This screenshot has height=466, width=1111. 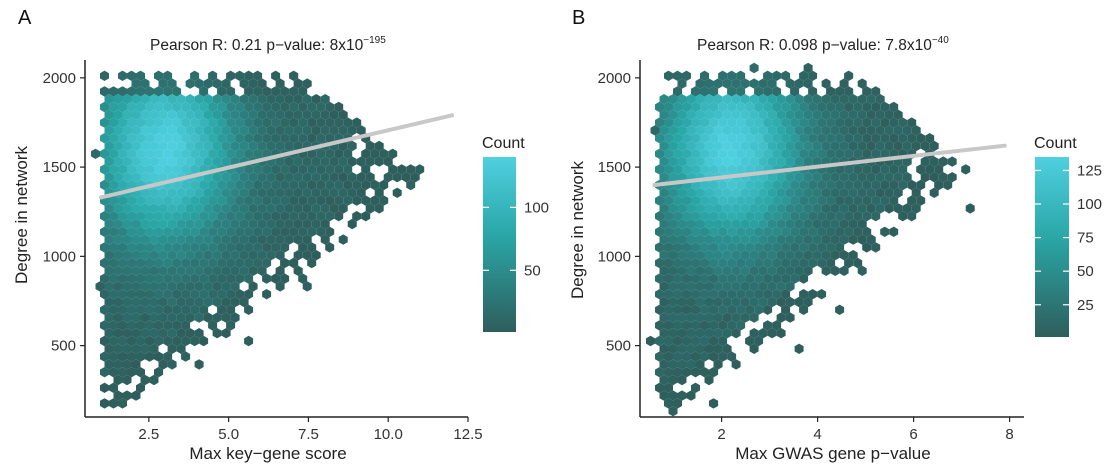 I want to click on panel-b-y-tick-label: 500, so click(x=618, y=346).